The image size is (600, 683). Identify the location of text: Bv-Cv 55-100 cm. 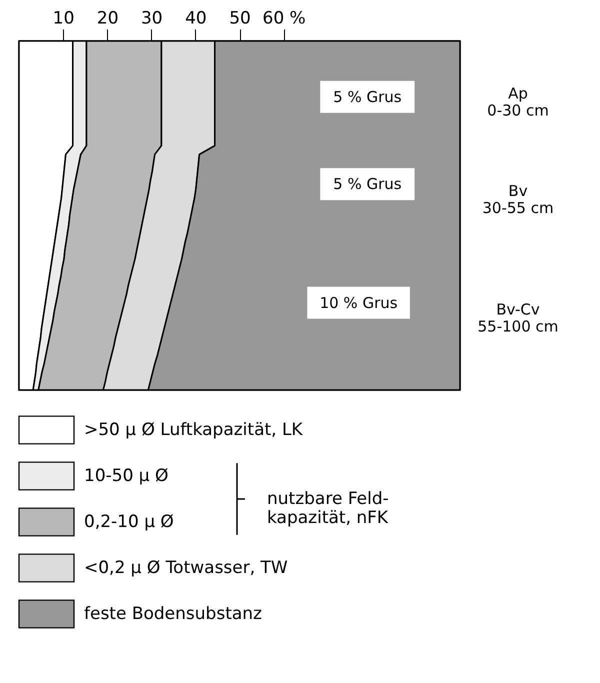
(518, 318).